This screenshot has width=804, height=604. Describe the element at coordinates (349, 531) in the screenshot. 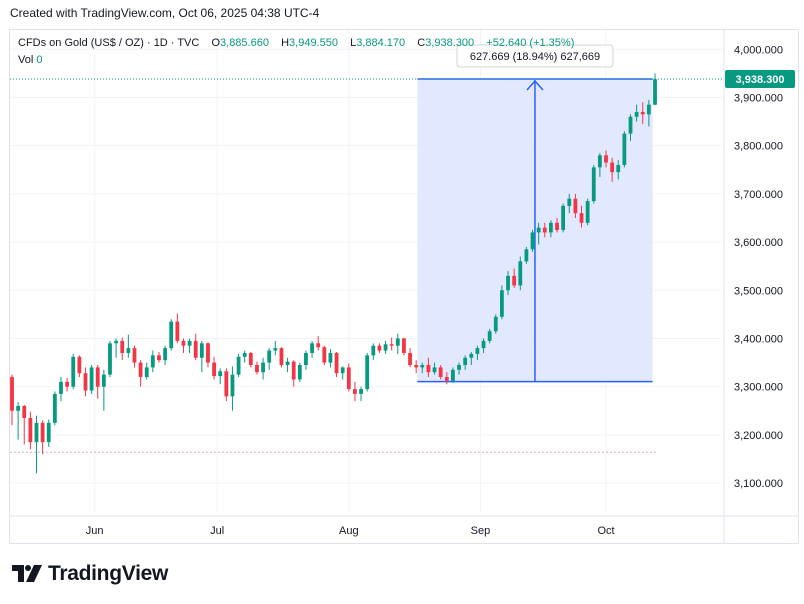

I see `x-tick-label: Aug` at that location.